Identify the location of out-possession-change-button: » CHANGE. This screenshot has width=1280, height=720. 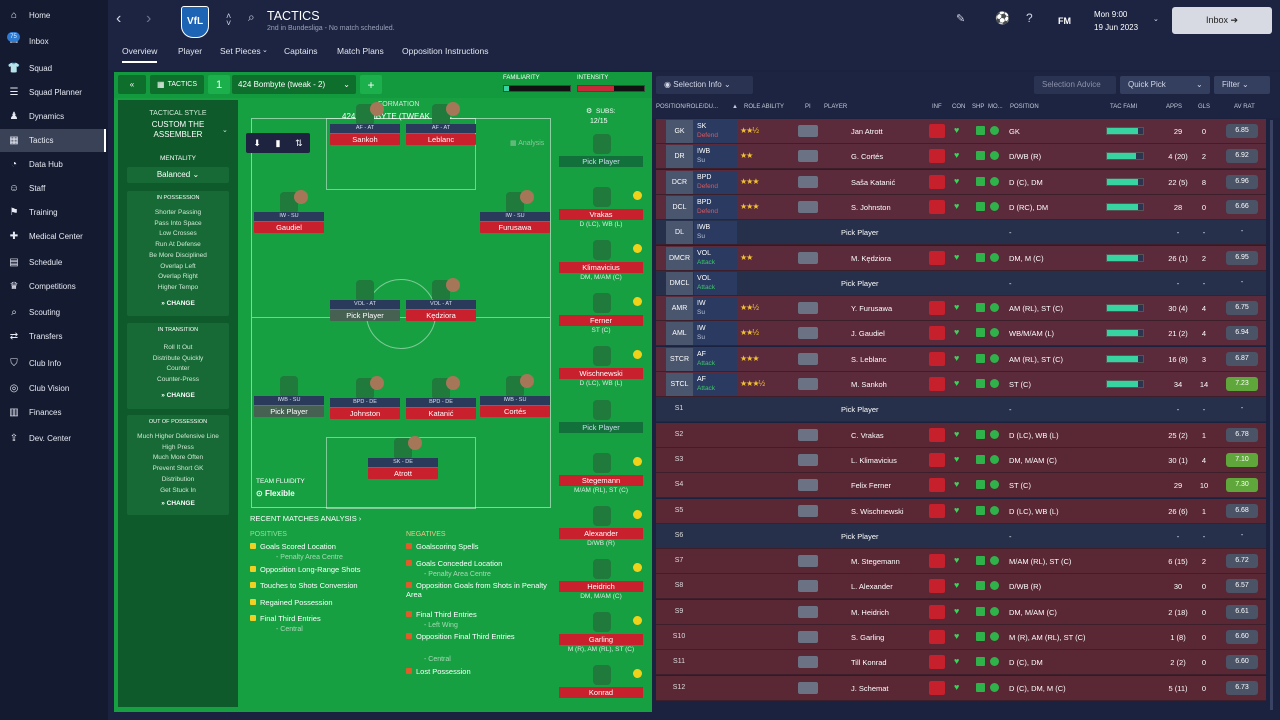
(178, 503).